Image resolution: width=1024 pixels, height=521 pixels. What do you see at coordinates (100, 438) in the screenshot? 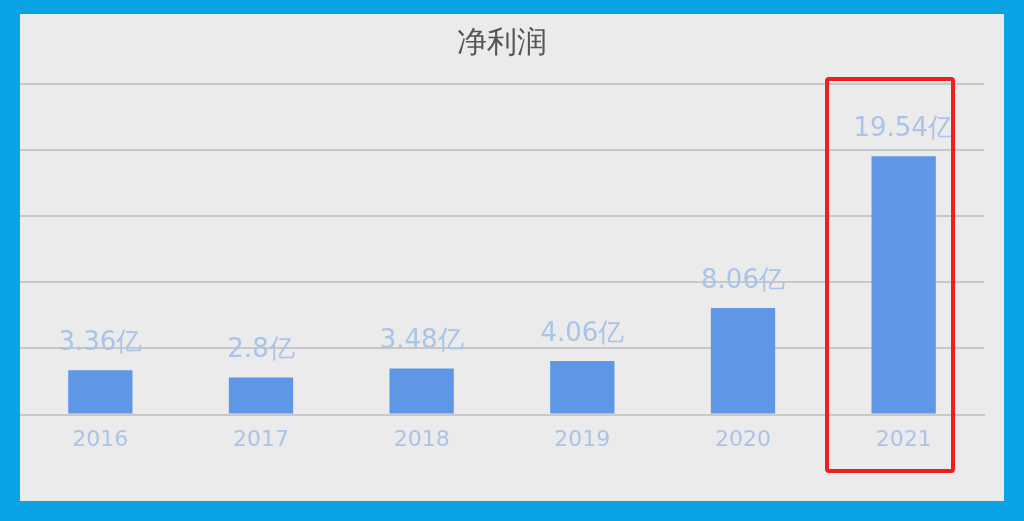
I see `x-tick-label: 2016` at bounding box center [100, 438].